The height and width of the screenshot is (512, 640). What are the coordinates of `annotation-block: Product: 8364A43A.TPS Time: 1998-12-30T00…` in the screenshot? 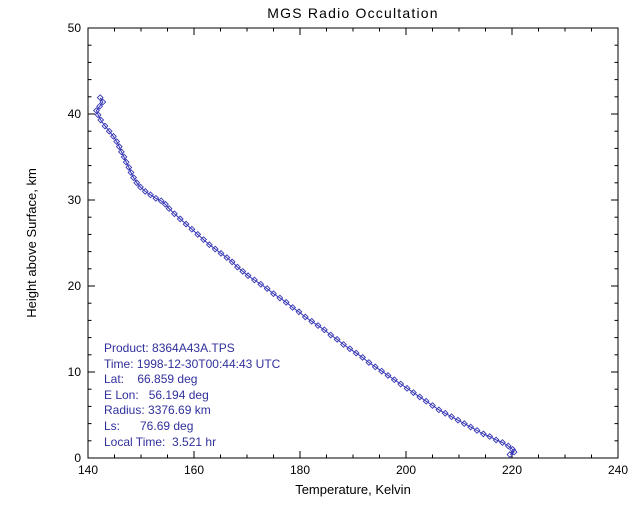 It's located at (192, 395).